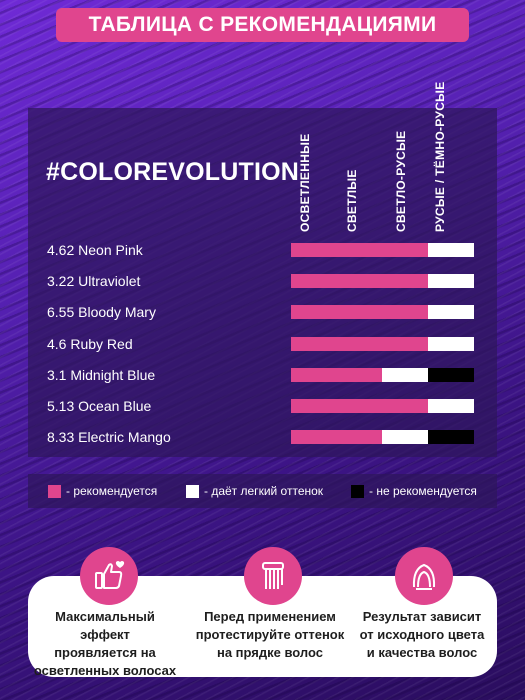 Image resolution: width=525 pixels, height=700 pixels. I want to click on hair-head-icon, so click(424, 576).